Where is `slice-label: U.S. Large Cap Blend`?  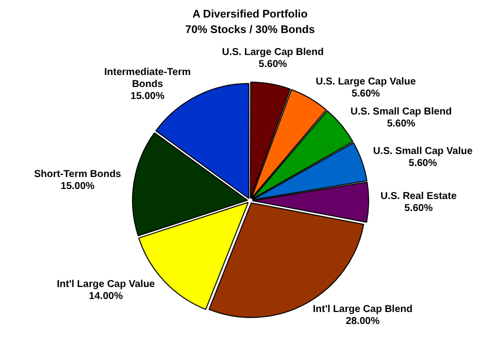 slice-label: U.S. Large Cap Blend is located at coordinates (273, 52).